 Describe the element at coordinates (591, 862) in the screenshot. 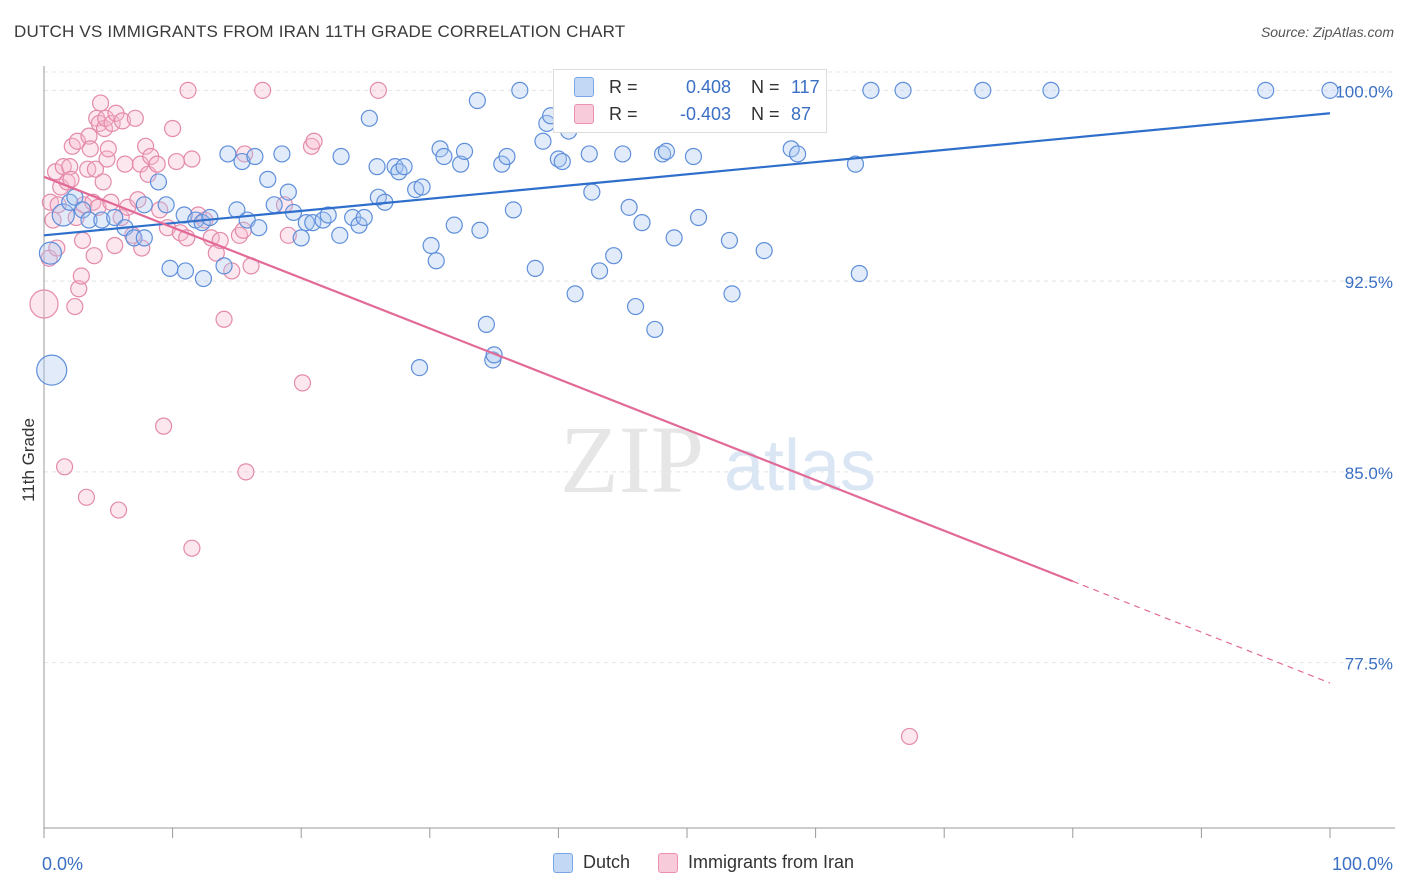

I see `legend-item-dutch: Dutch` at that location.